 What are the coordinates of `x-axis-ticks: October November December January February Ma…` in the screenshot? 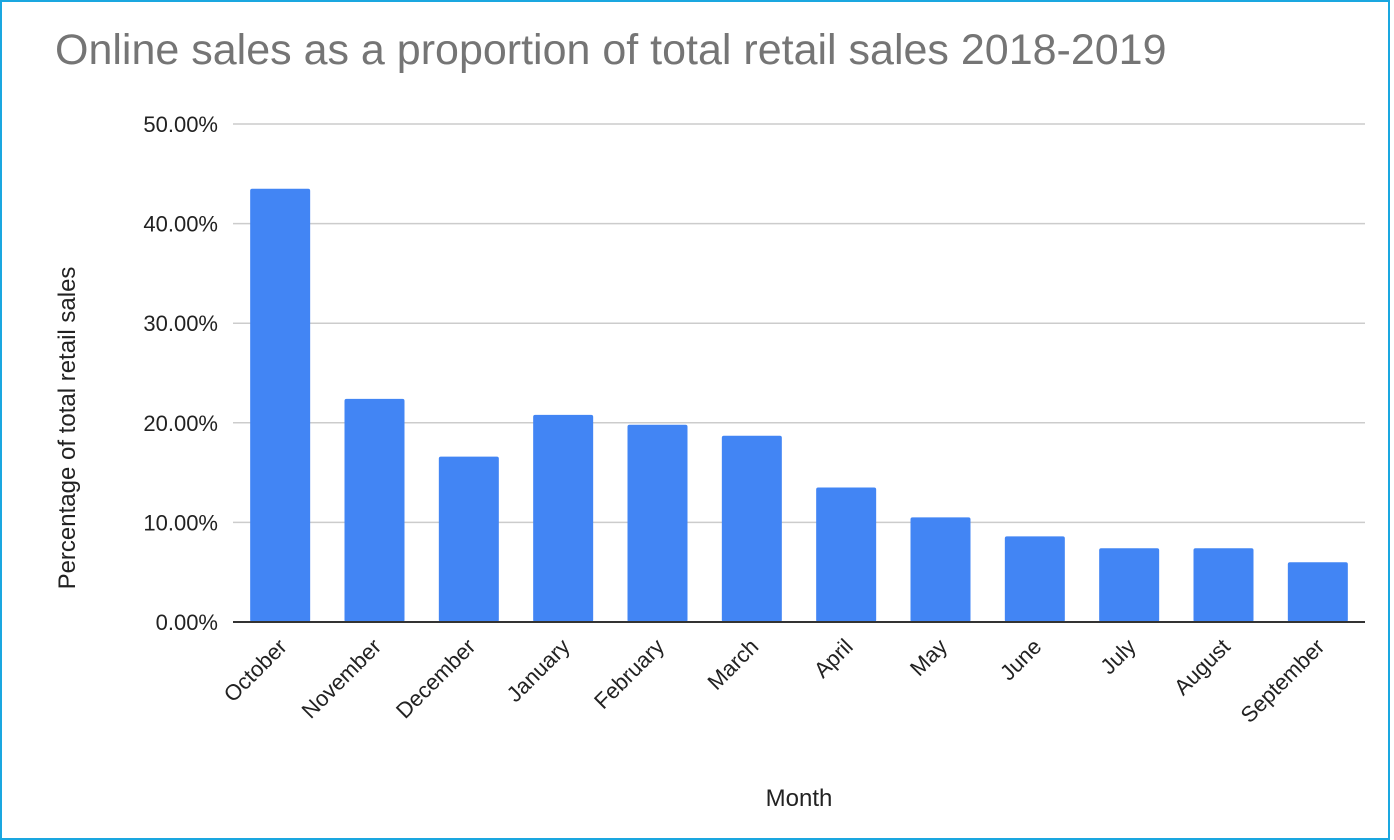 It's located at (774, 681).